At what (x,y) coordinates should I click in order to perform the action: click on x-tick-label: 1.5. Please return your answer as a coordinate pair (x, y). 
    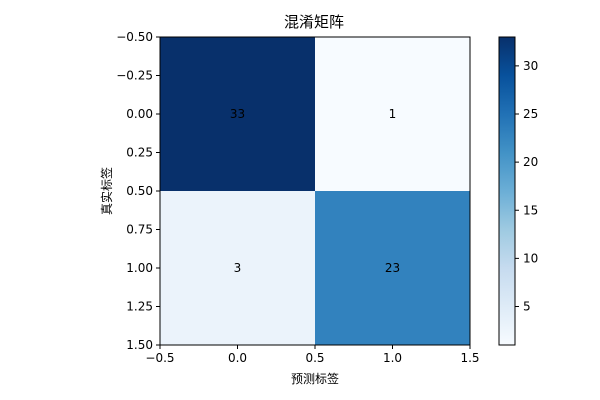
    Looking at the image, I should click on (469, 358).